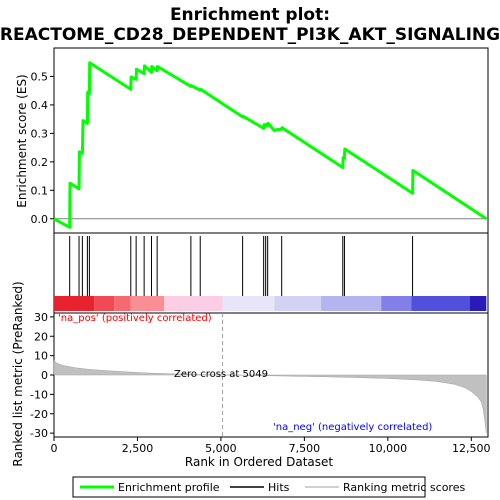 This screenshot has height=500, width=500. What do you see at coordinates (138, 448) in the screenshot?
I see `x-tick-label: 2,500` at bounding box center [138, 448].